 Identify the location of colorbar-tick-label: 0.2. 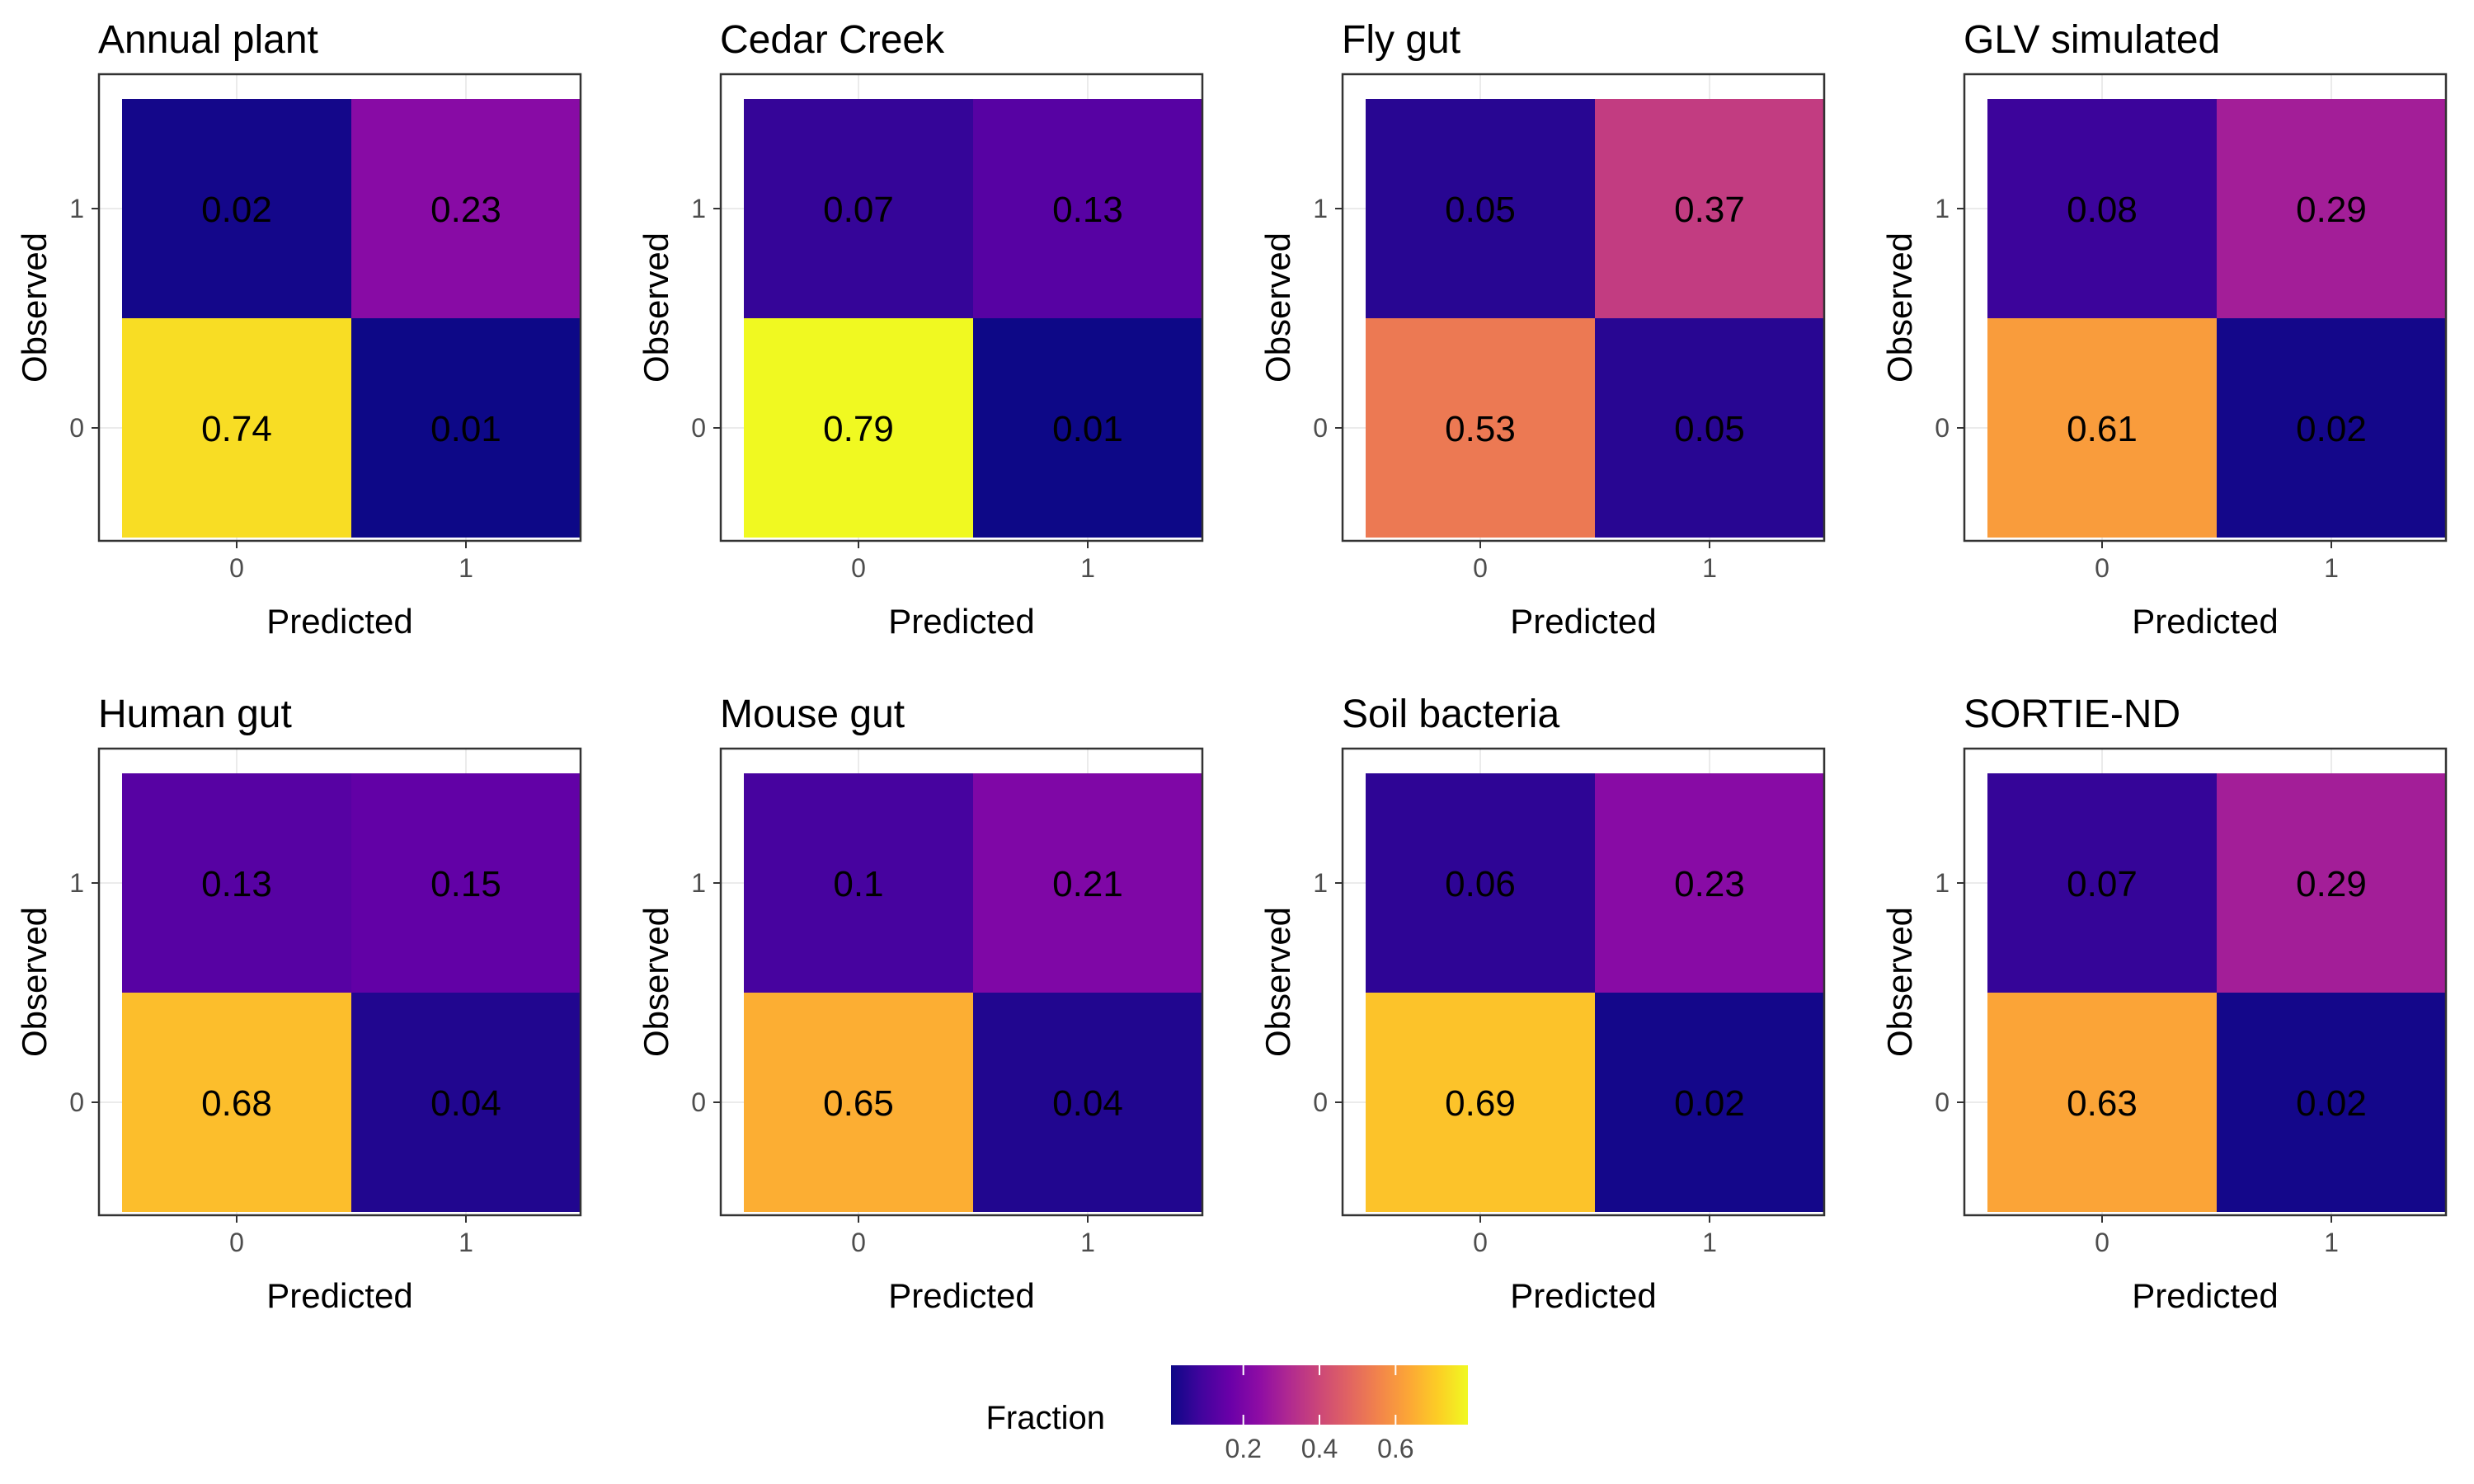
(1243, 1448).